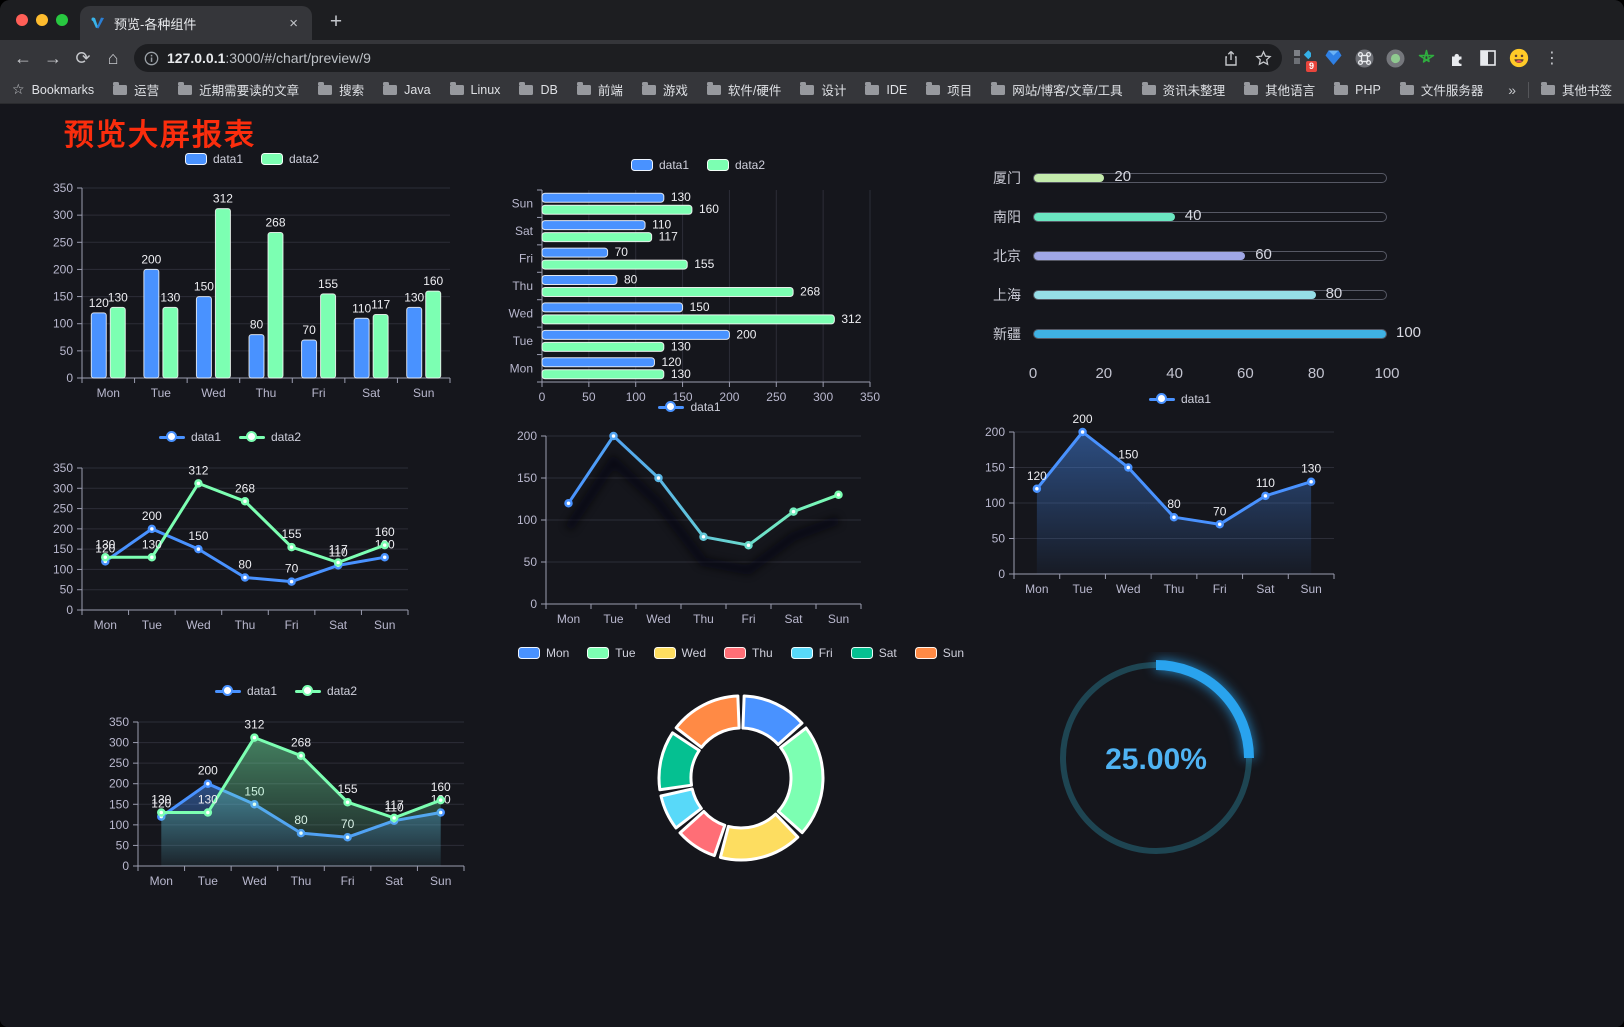  I want to click on svg-text: 100, so click(63, 569).